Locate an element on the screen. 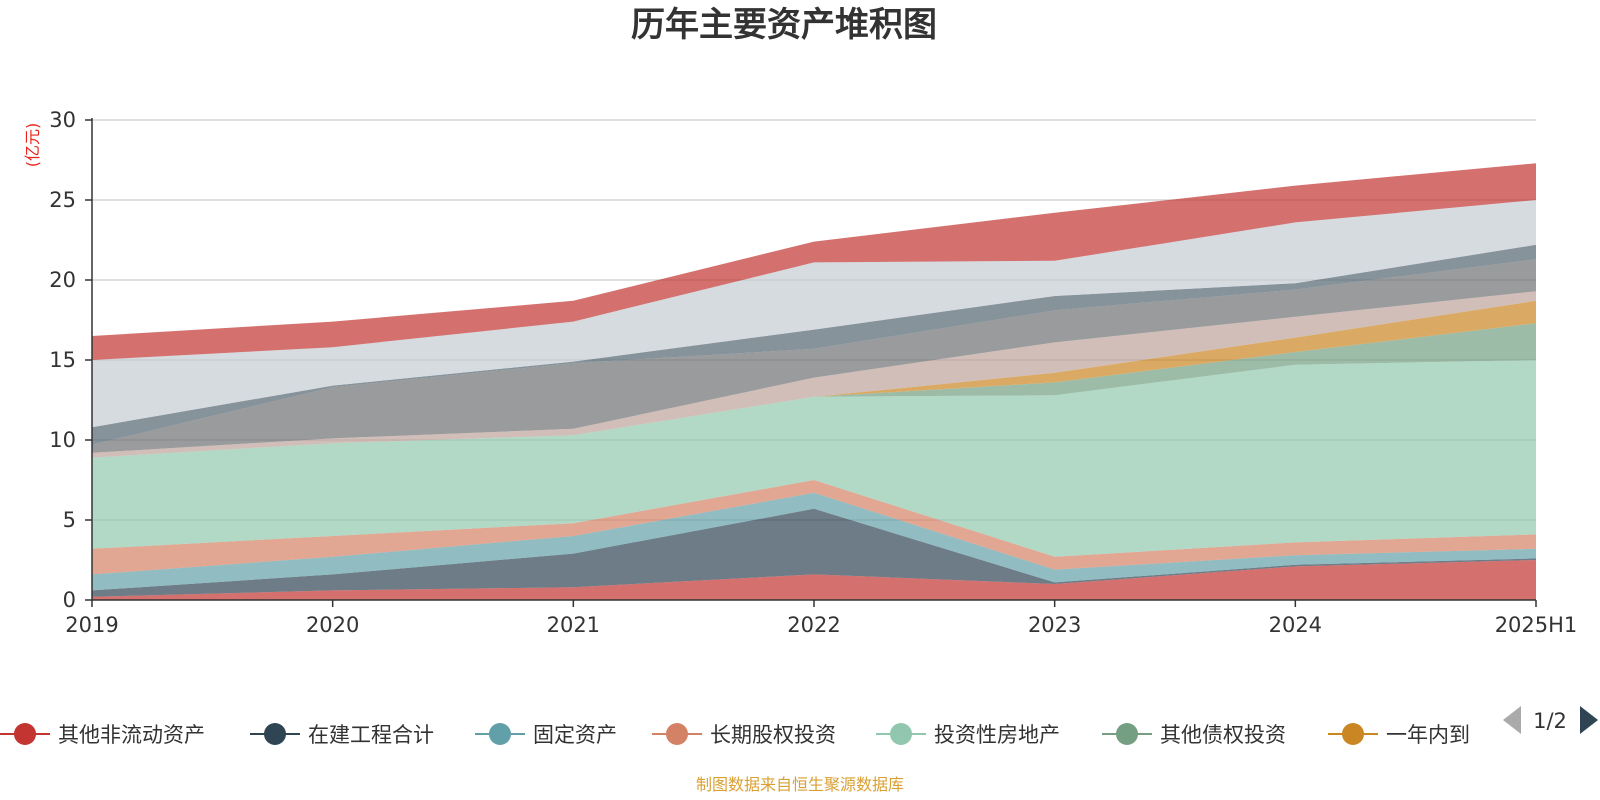  legend-next-page-icon is located at coordinates (1589, 720).